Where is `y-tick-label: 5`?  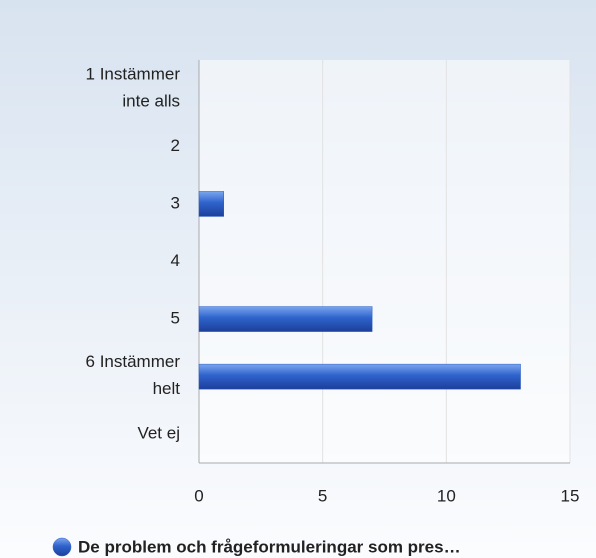 y-tick-label: 5 is located at coordinates (175, 318).